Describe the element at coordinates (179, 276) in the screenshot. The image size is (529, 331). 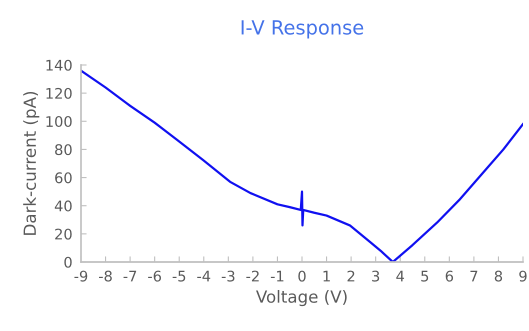
I see `x-tick-label: -5` at that location.